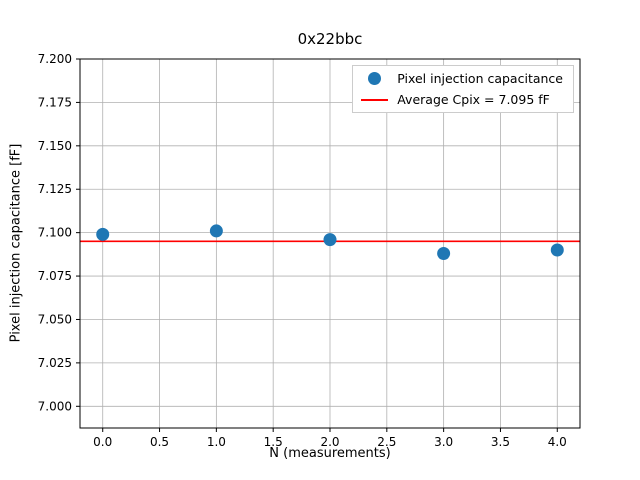 This screenshot has width=640, height=480. What do you see at coordinates (500, 442) in the screenshot?
I see `x-tick-label: 3.5` at bounding box center [500, 442].